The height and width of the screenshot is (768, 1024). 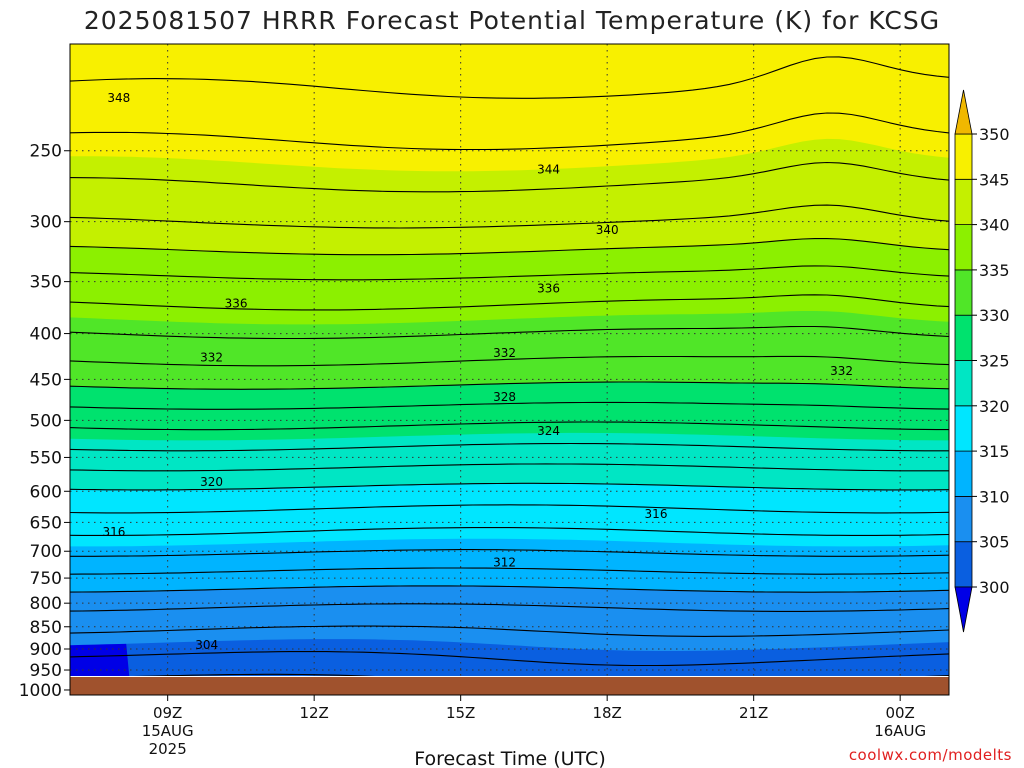 I want to click on y-tick-label: 650, so click(x=46, y=523).